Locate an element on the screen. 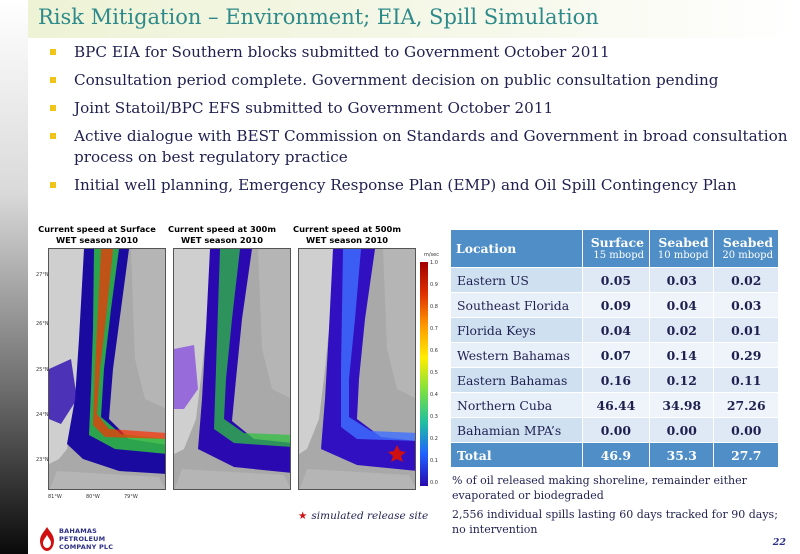 The width and height of the screenshot is (800, 554). column-header-location: Location is located at coordinates (516, 248).